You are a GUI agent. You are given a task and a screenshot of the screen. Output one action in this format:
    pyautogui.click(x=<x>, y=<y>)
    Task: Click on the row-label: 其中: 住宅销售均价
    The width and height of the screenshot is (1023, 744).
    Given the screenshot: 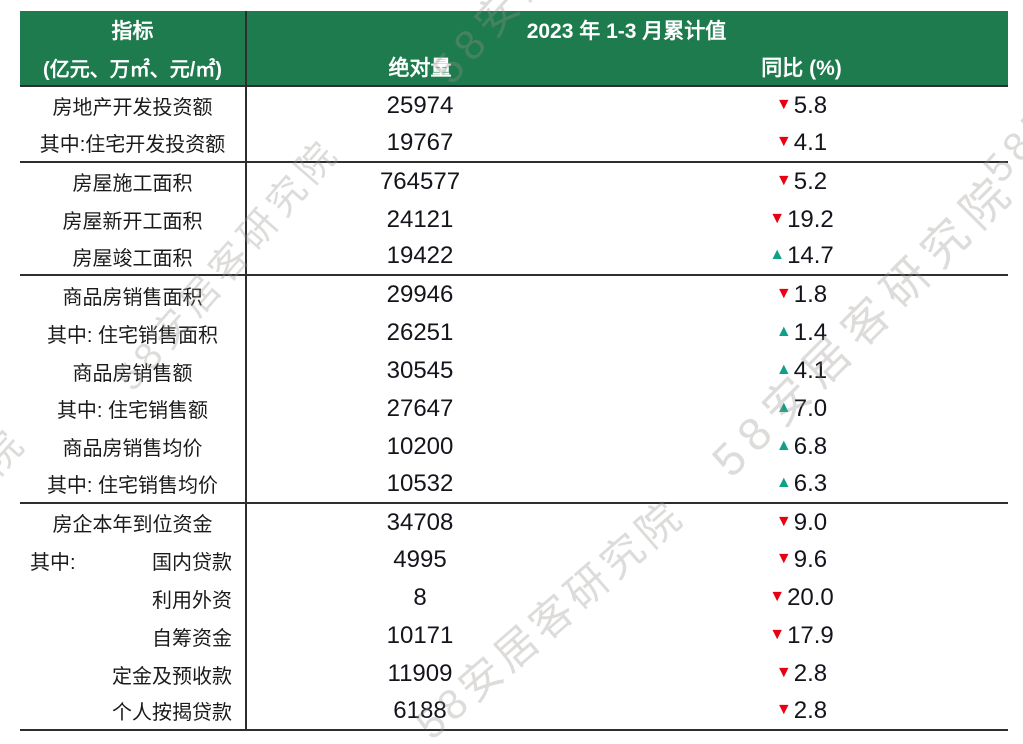 What is the action you would take?
    pyautogui.click(x=132, y=484)
    